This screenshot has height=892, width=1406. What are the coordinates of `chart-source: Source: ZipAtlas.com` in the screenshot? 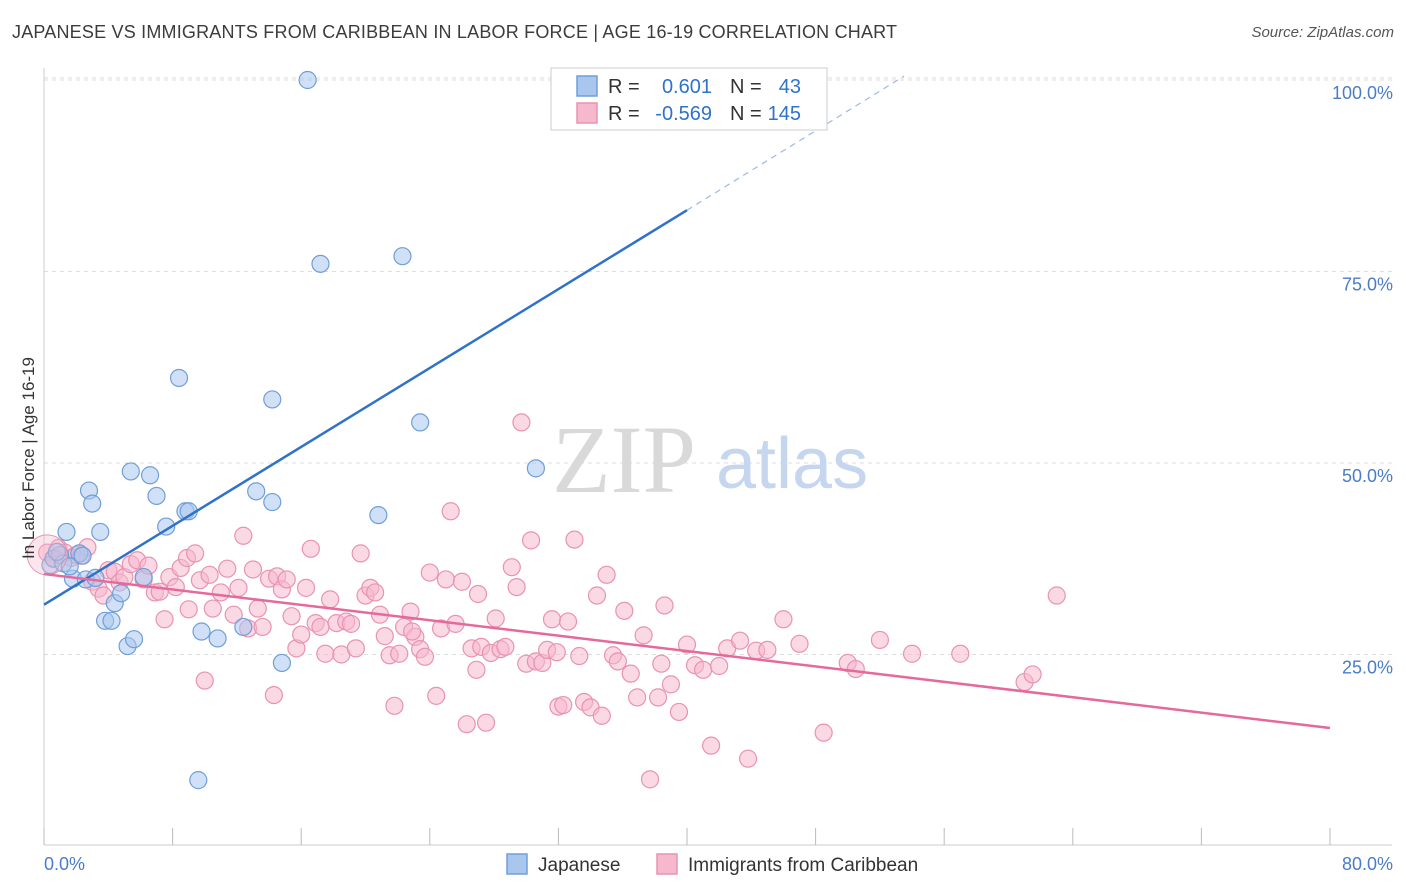 It's located at (1322, 32).